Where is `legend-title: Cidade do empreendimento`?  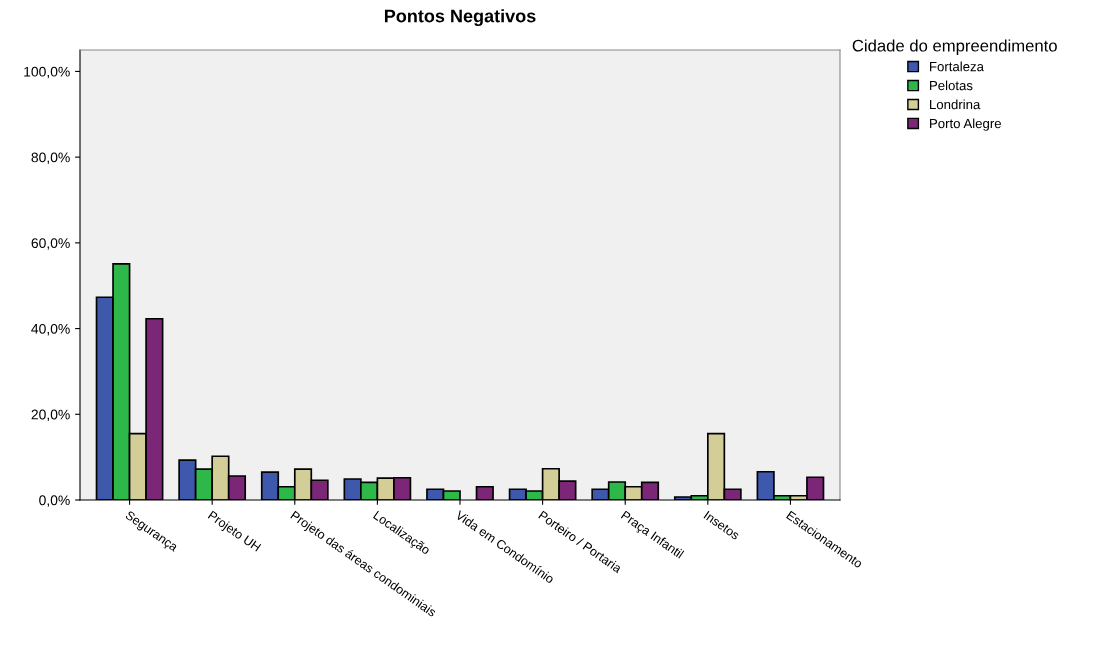 legend-title: Cidade do empreendimento is located at coordinates (954, 47).